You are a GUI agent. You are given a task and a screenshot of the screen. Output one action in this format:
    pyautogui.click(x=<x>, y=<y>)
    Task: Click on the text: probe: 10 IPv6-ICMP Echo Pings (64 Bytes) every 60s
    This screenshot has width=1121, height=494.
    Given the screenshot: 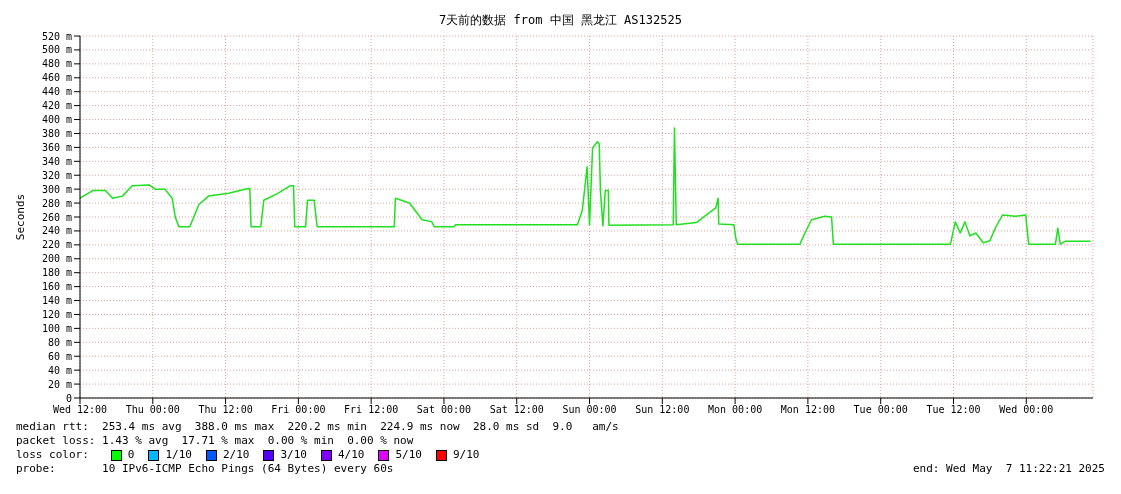 What is the action you would take?
    pyautogui.click(x=205, y=469)
    